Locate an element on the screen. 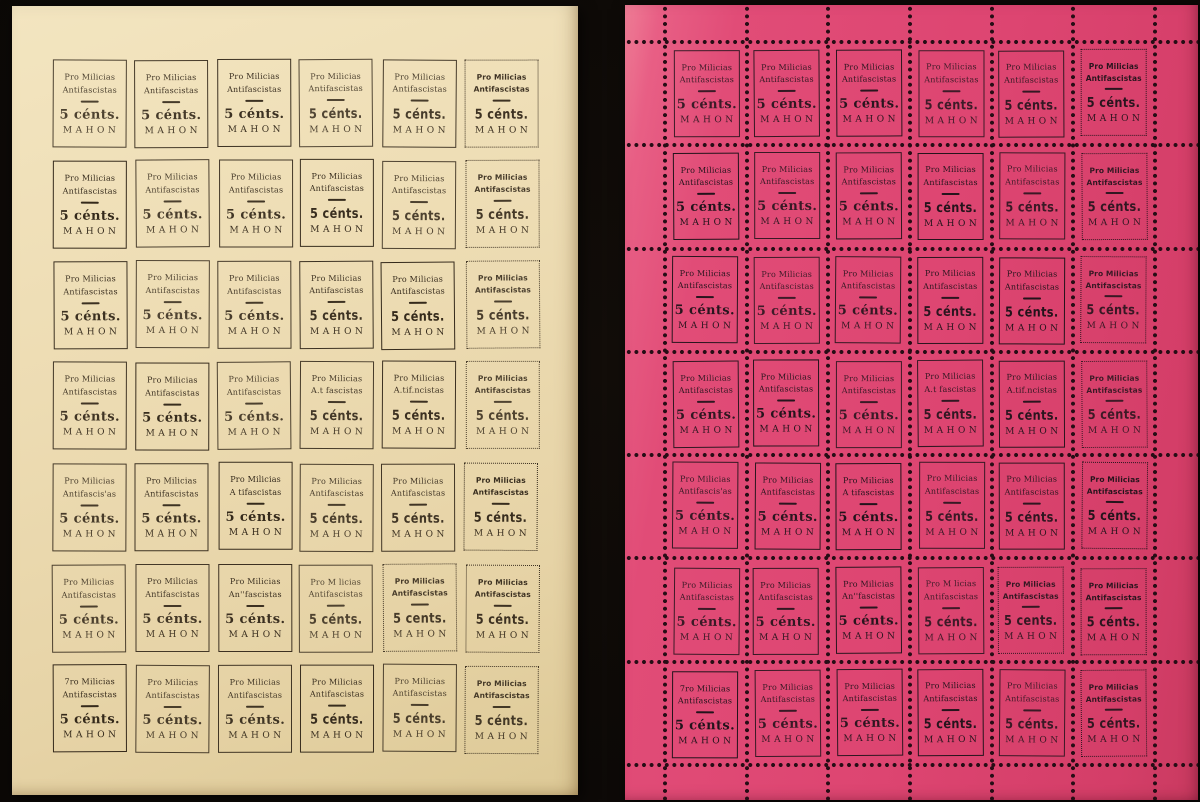  stamp-cell: Pro Milicias Antifascistas 5 cents. MAHON is located at coordinates (1033, 609).